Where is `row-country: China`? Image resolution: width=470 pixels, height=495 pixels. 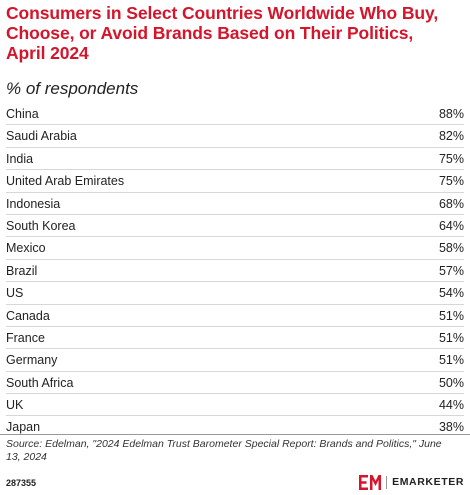 row-country: China is located at coordinates (22, 114).